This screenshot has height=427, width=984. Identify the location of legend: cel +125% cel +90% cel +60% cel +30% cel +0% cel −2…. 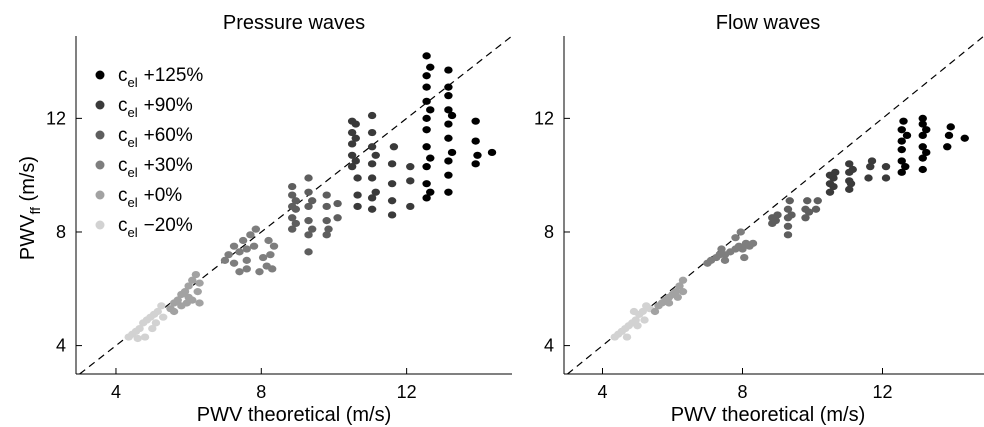
(149, 152).